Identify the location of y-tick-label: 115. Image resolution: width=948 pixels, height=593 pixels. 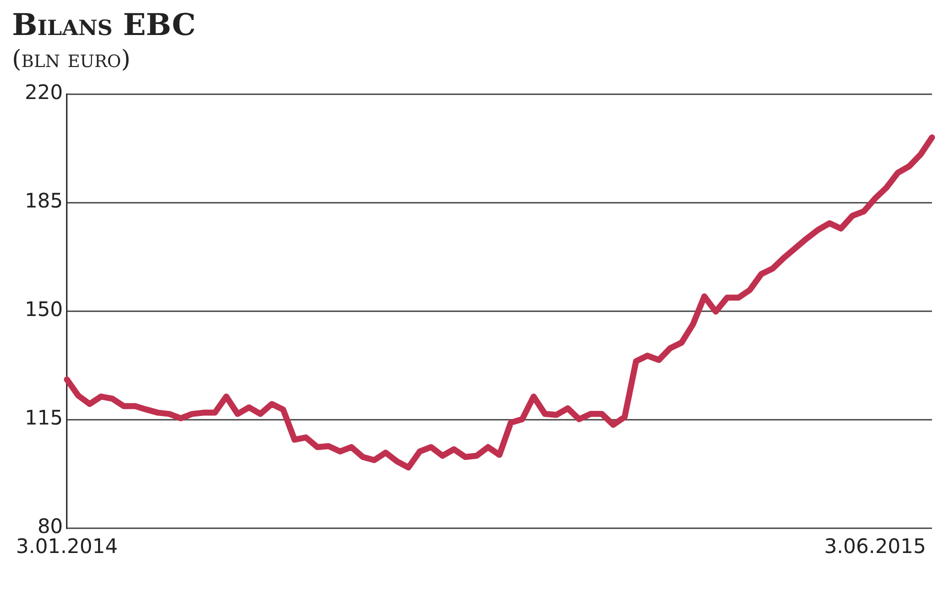
(43, 418).